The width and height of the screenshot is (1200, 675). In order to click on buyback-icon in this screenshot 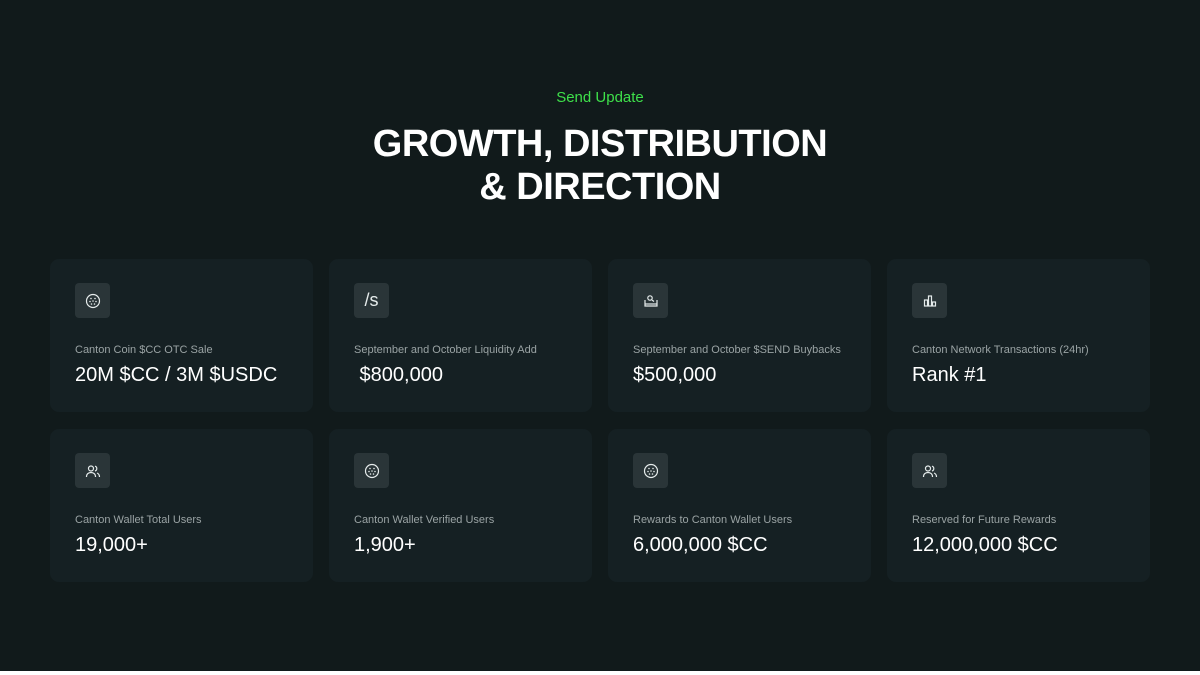, I will do `click(650, 300)`.